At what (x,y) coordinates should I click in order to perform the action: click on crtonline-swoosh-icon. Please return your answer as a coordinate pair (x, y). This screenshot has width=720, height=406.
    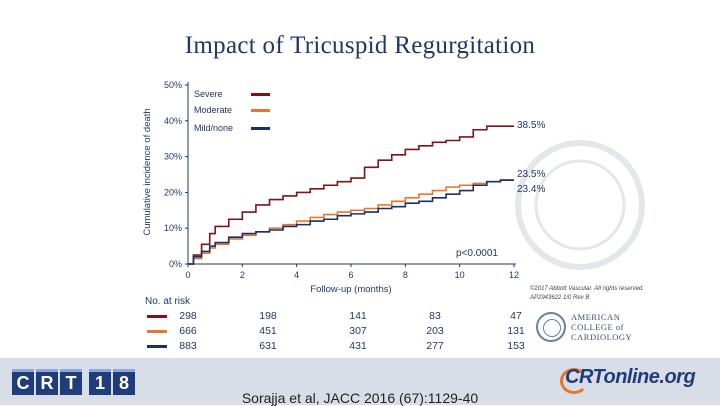
    Looking at the image, I should click on (574, 381).